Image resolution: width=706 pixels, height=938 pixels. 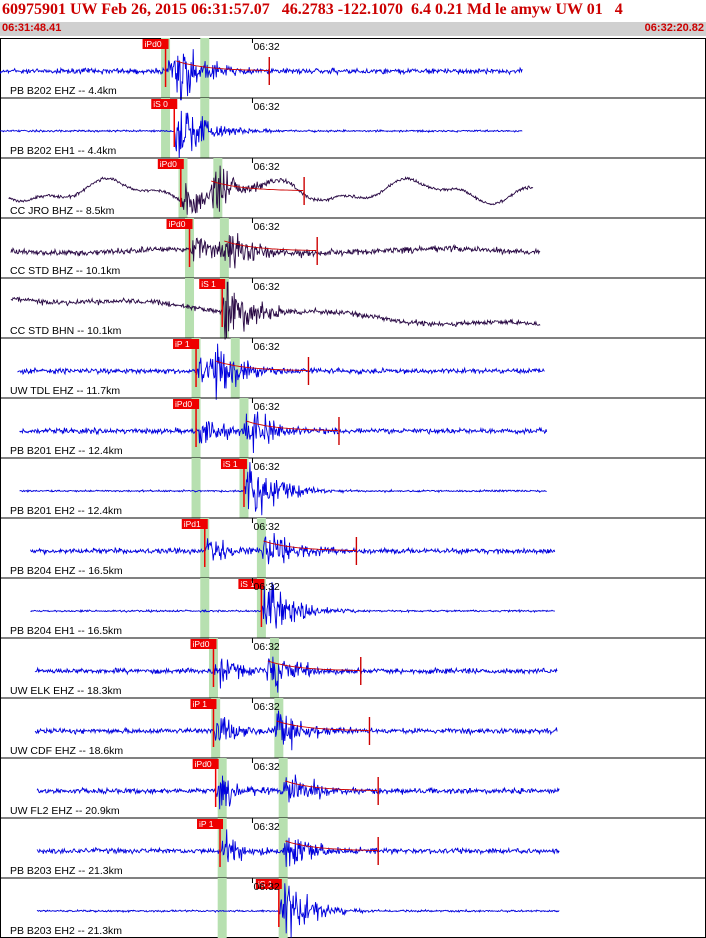 I want to click on trace-row: iS 1 06:32 PB B201 EH2 -- 12.4km, so click(x=353, y=487).